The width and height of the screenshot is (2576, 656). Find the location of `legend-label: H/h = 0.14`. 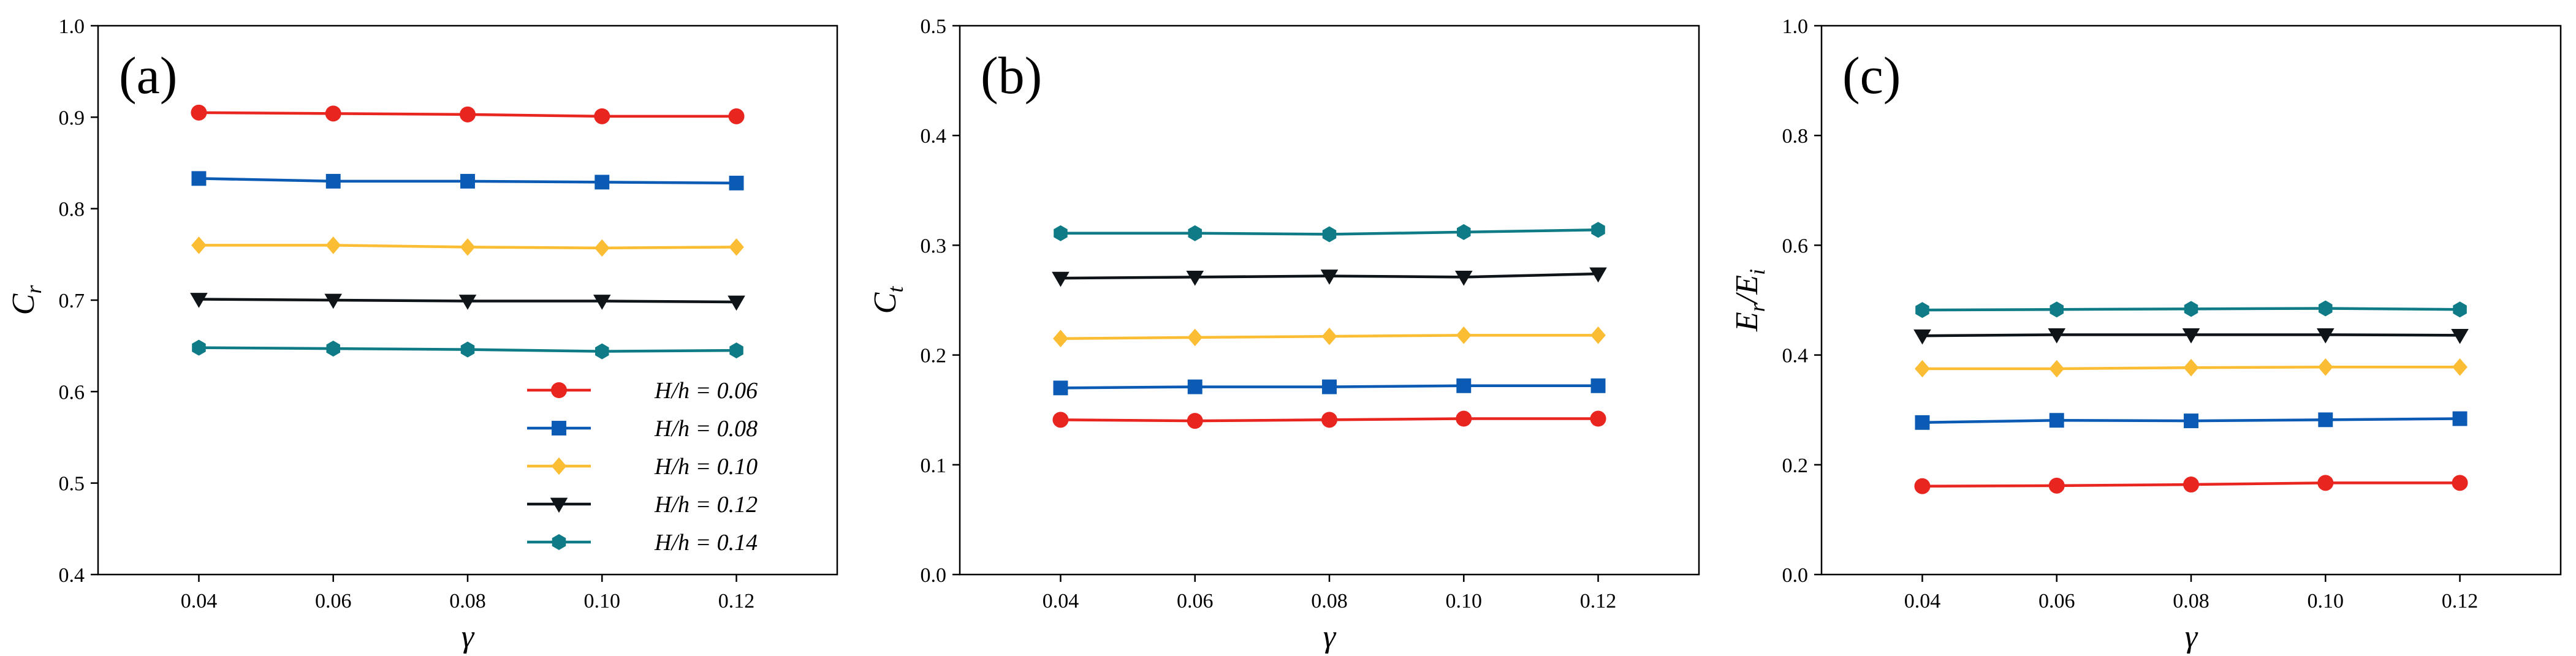

legend-label: H/h = 0.14 is located at coordinates (706, 543).